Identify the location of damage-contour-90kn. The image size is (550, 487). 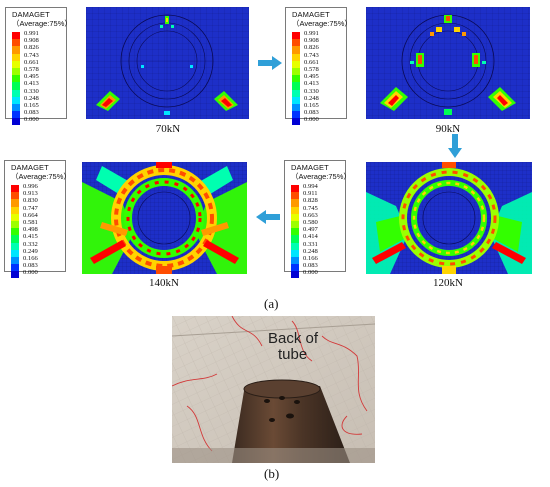
(448, 63).